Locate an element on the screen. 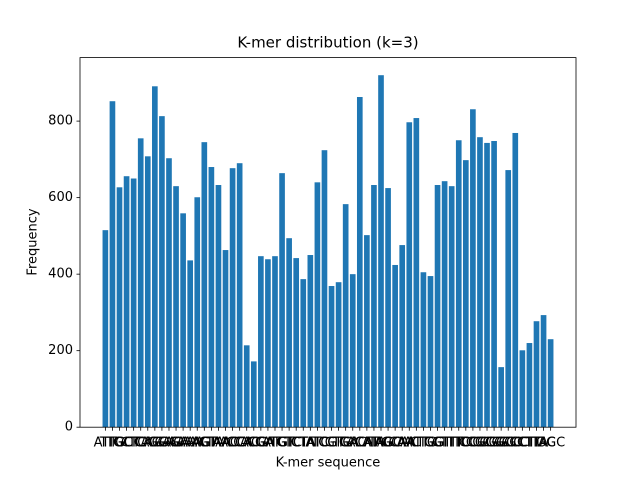 The width and height of the screenshot is (640, 480). x-tick-label: AGA is located at coordinates (176, 443).